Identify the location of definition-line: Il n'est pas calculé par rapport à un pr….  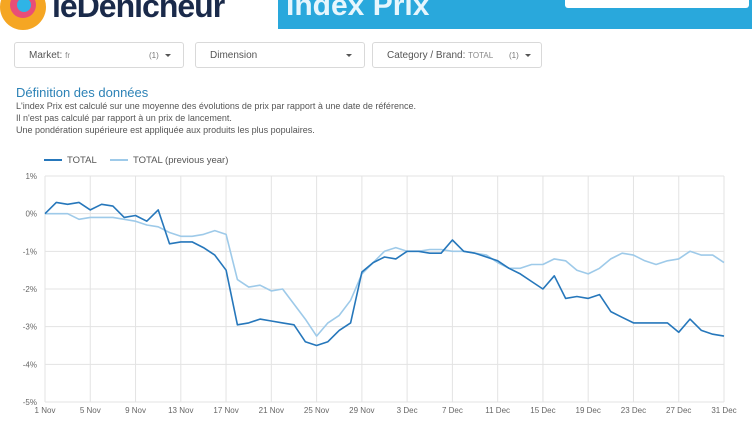
(124, 118).